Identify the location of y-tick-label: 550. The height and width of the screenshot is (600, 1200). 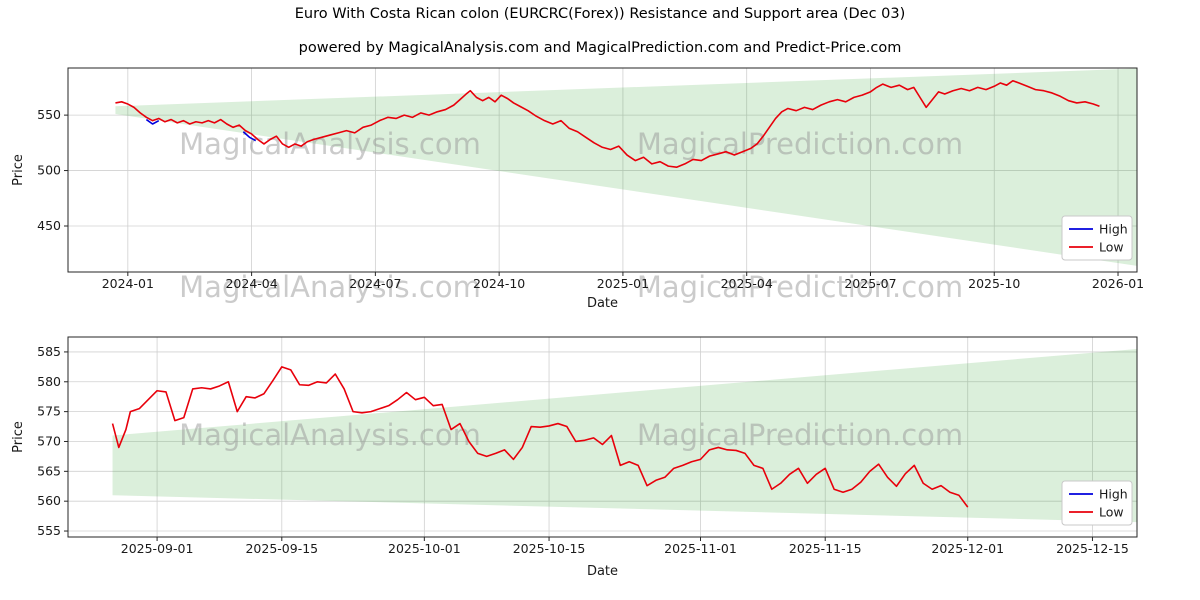
(49, 114).